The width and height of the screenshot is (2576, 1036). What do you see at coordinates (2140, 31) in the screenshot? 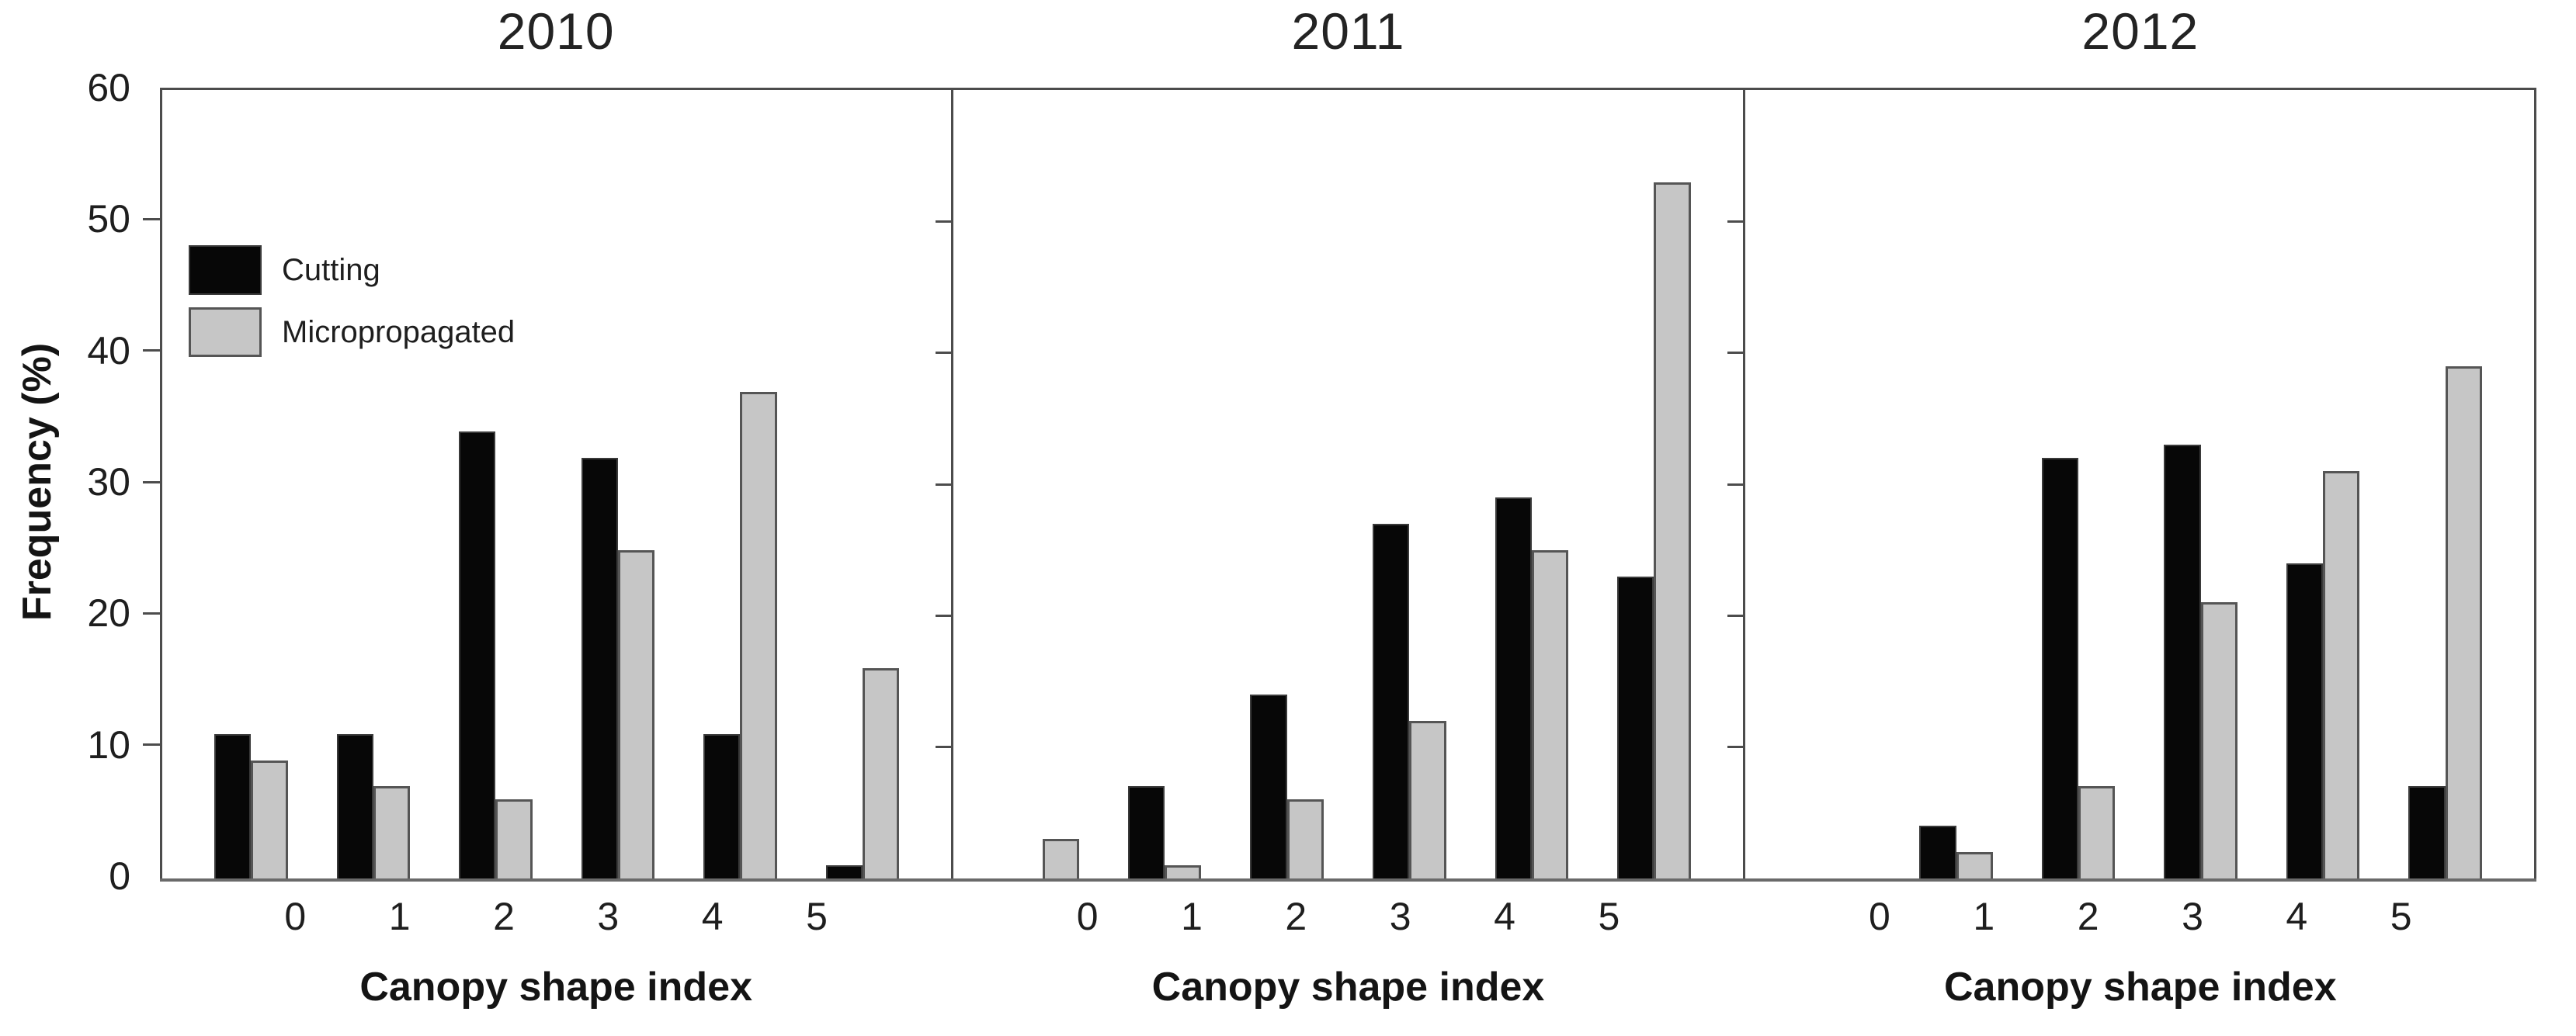
I see `panel-title-2012: 2012` at bounding box center [2140, 31].